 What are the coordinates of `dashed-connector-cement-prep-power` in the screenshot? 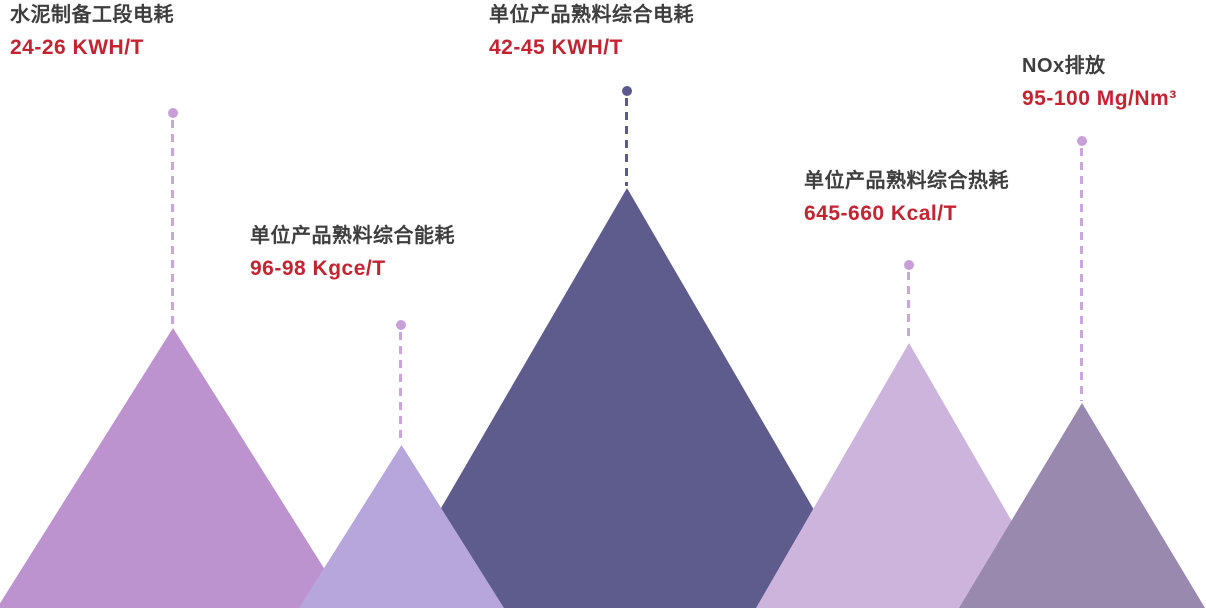 It's located at (172, 223).